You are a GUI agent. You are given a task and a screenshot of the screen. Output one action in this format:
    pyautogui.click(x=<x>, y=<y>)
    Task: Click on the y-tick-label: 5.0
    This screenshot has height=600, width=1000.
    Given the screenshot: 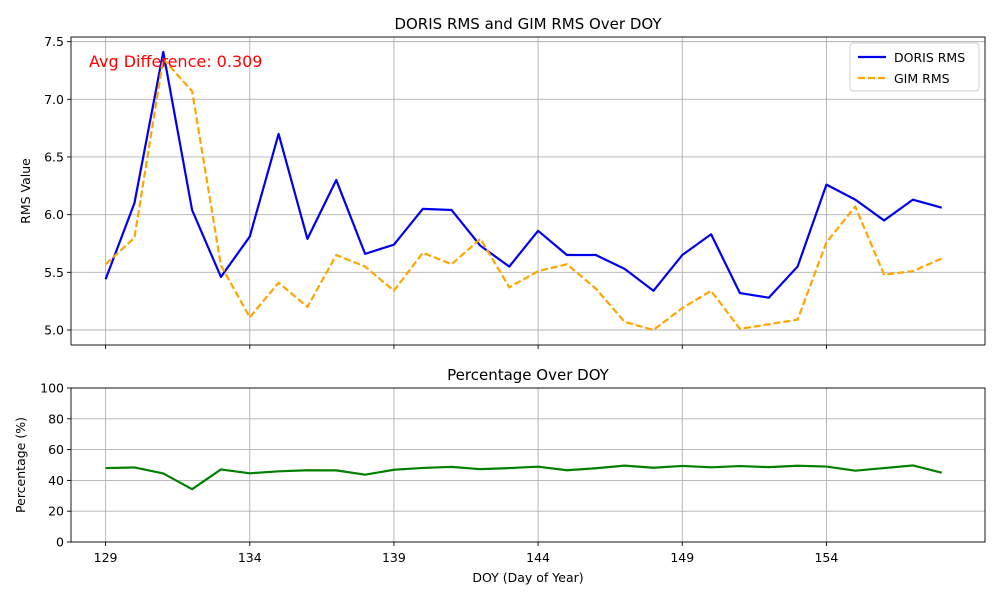 What is the action you would take?
    pyautogui.click(x=54, y=330)
    